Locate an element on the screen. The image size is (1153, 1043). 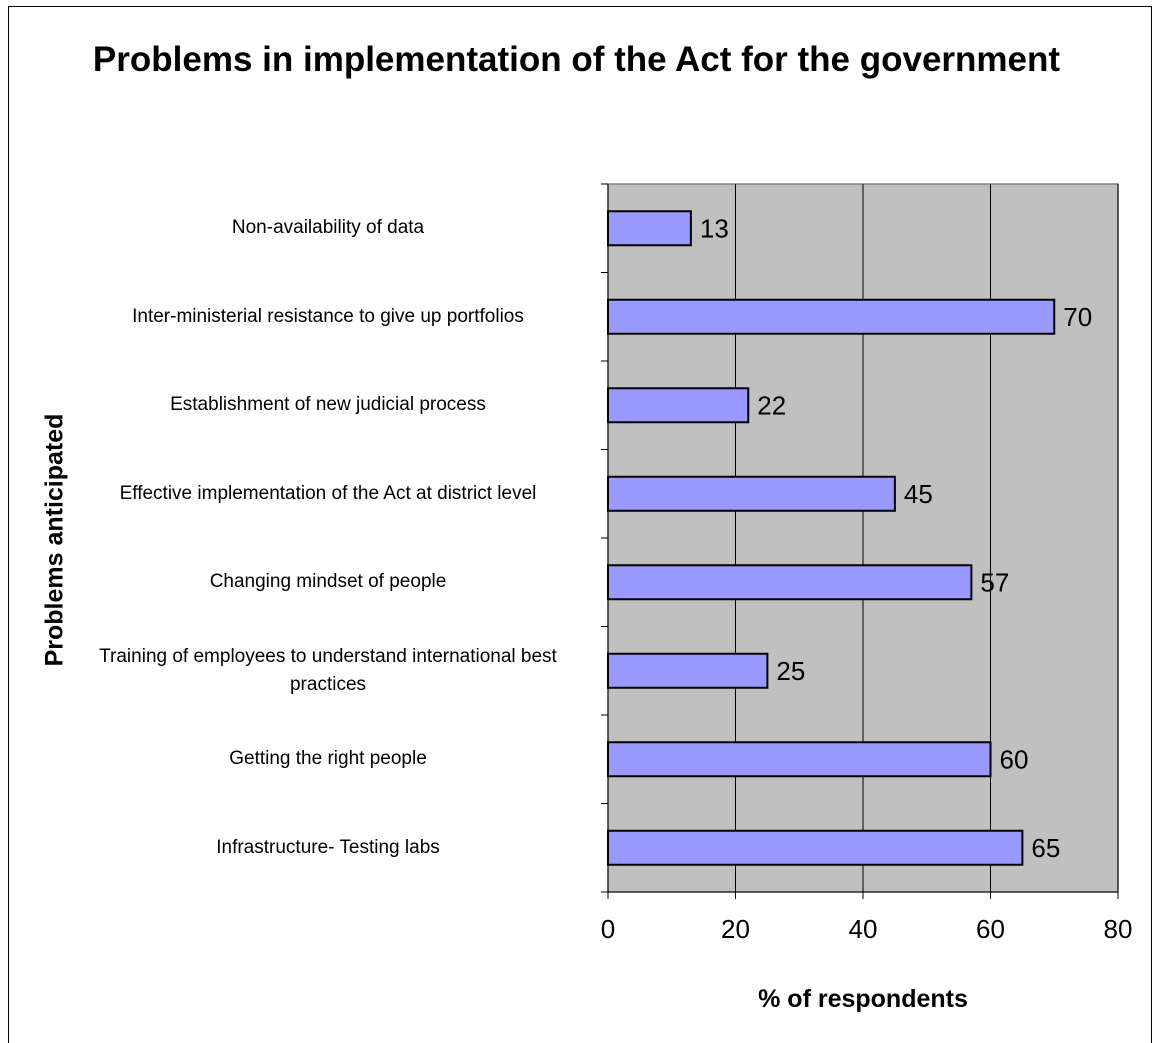
x-tick-labels: 0 20 40 60 80 is located at coordinates (867, 929).